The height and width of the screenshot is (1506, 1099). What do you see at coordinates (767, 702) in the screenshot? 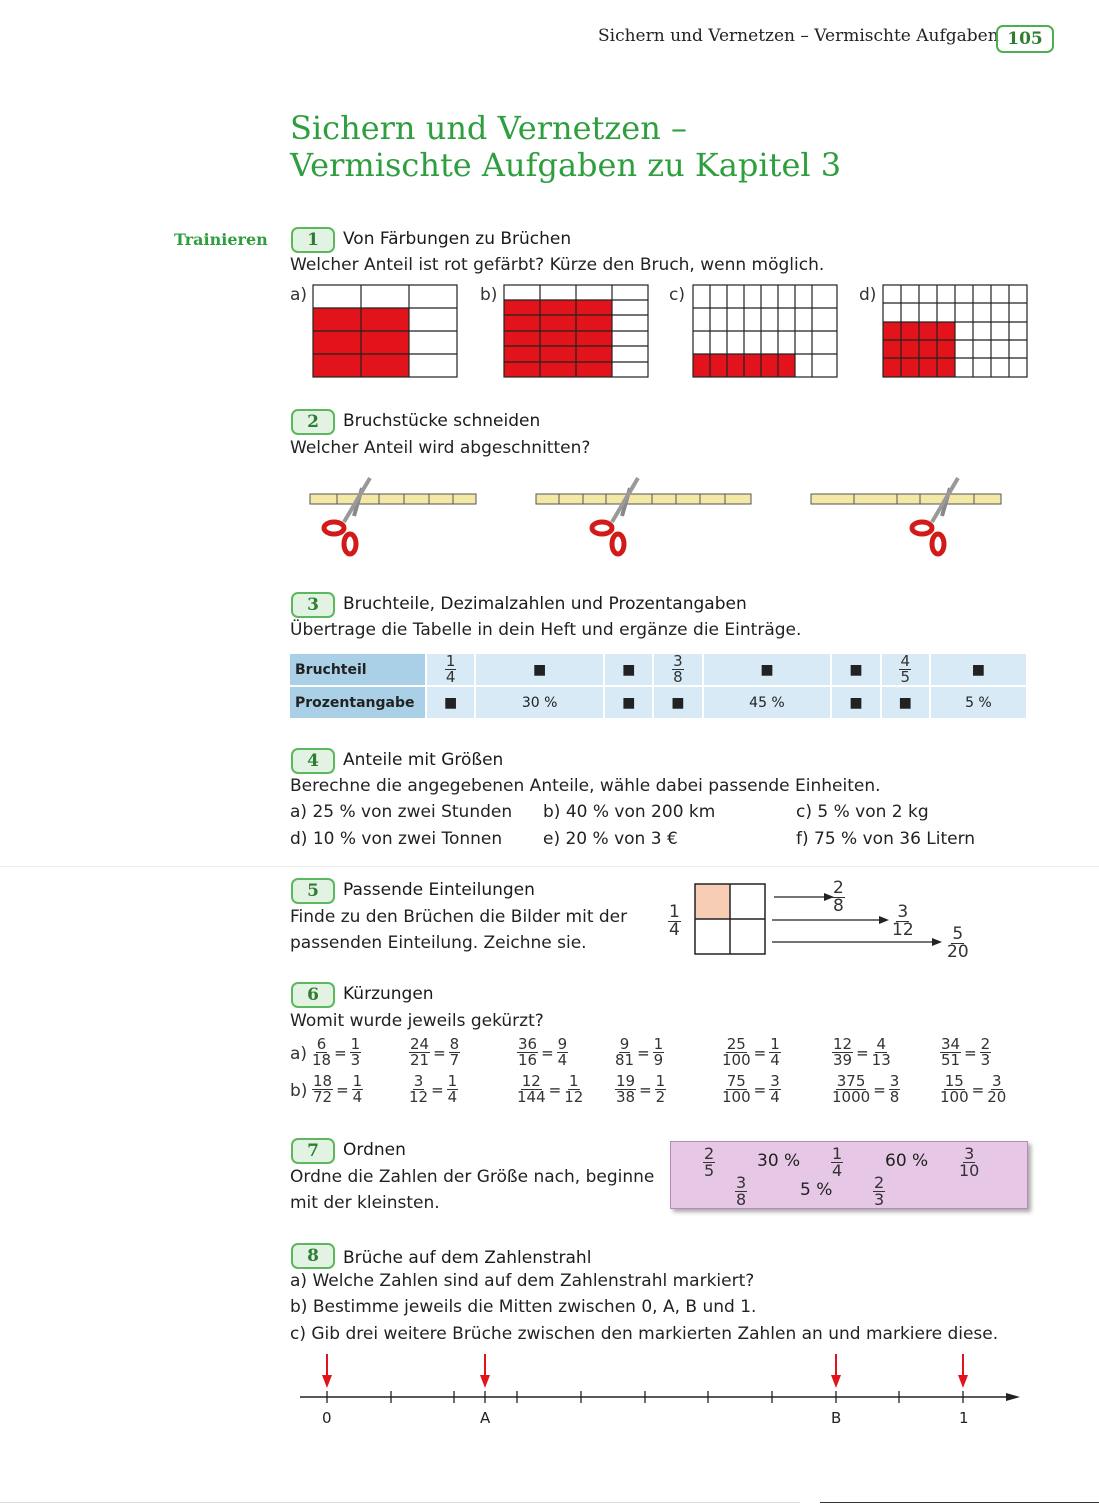
I see `table-cell: 45 %` at bounding box center [767, 702].